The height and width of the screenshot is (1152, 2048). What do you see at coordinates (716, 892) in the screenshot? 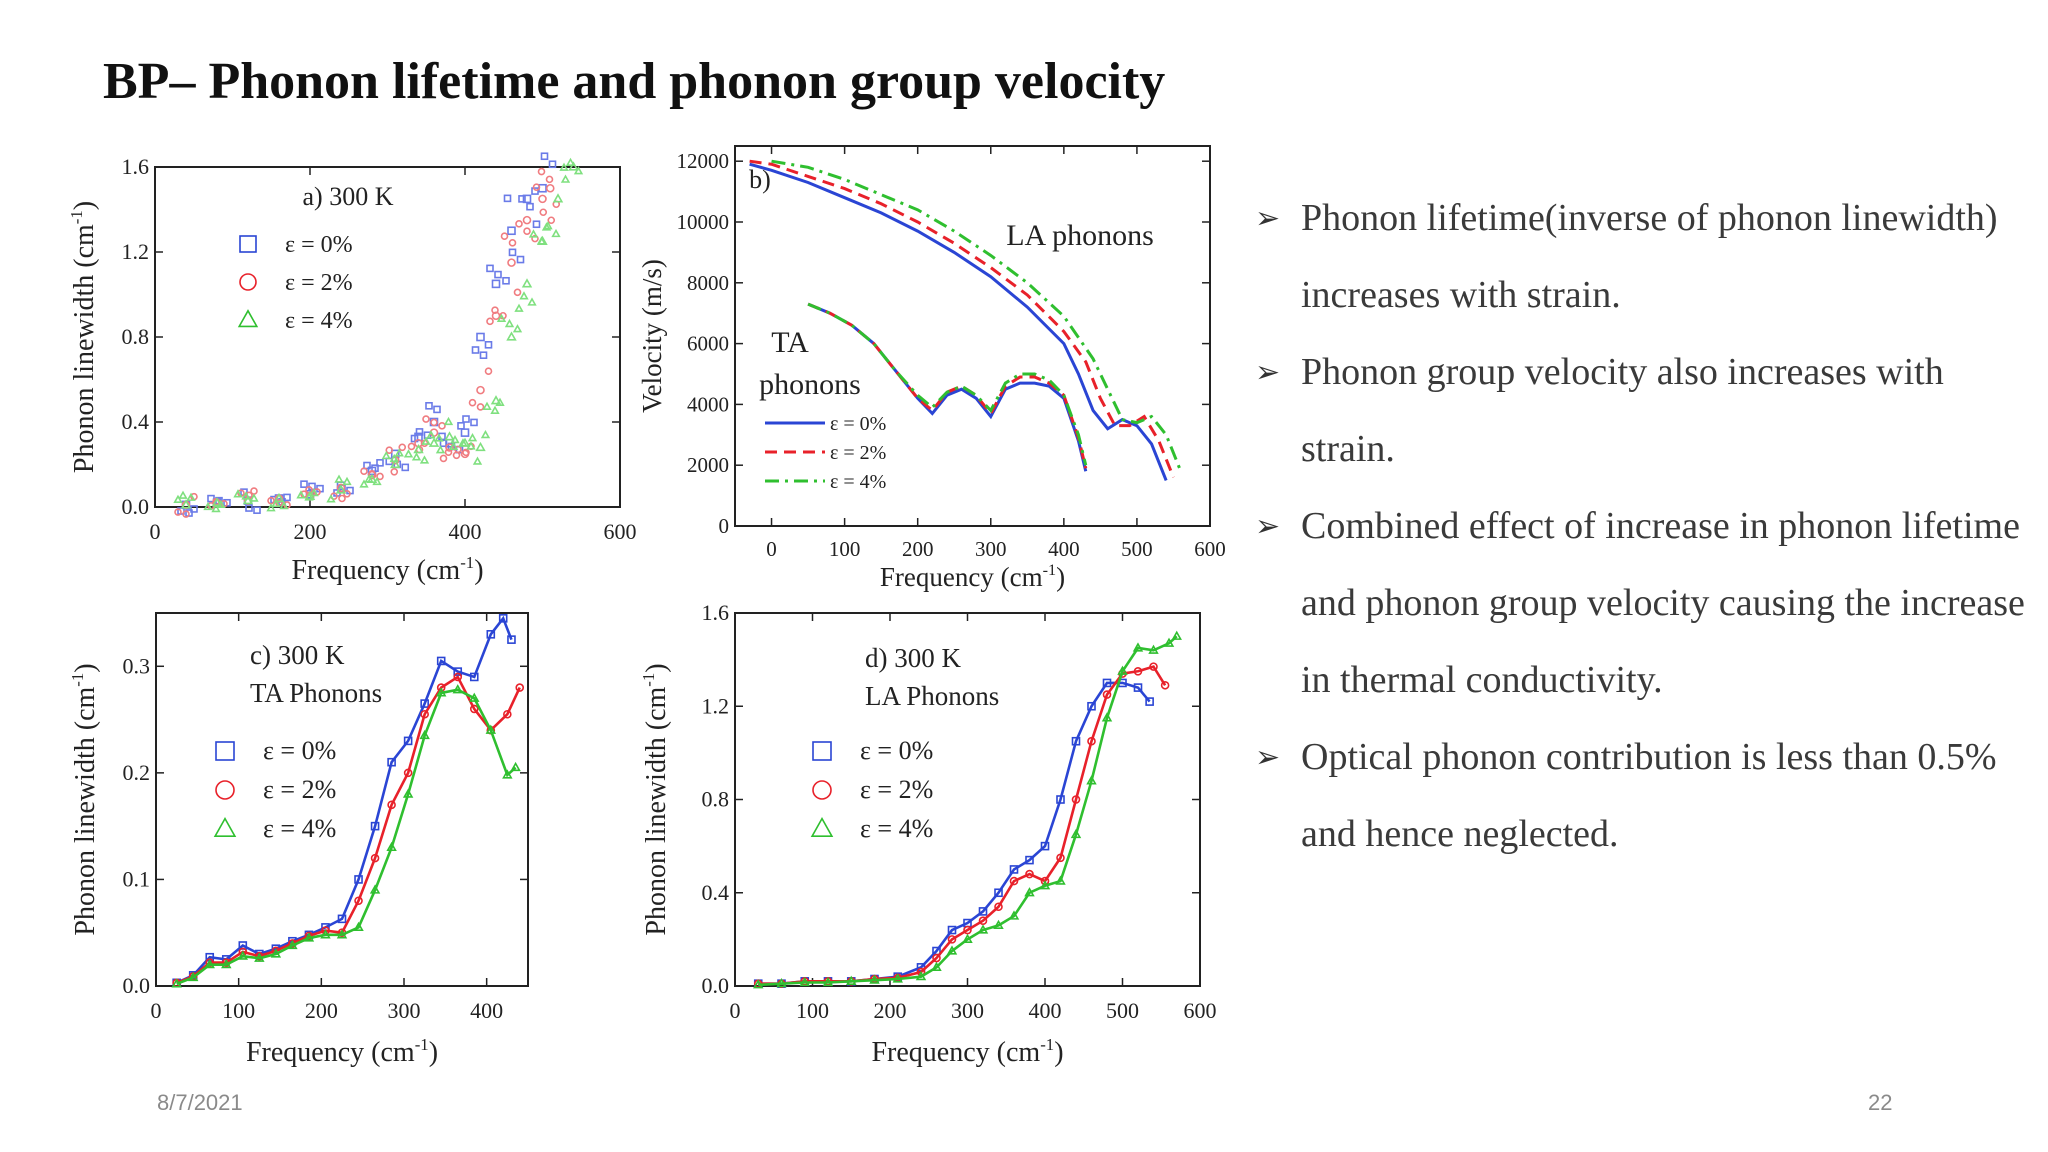
I see `y-tick-label: 0.4` at bounding box center [716, 892].